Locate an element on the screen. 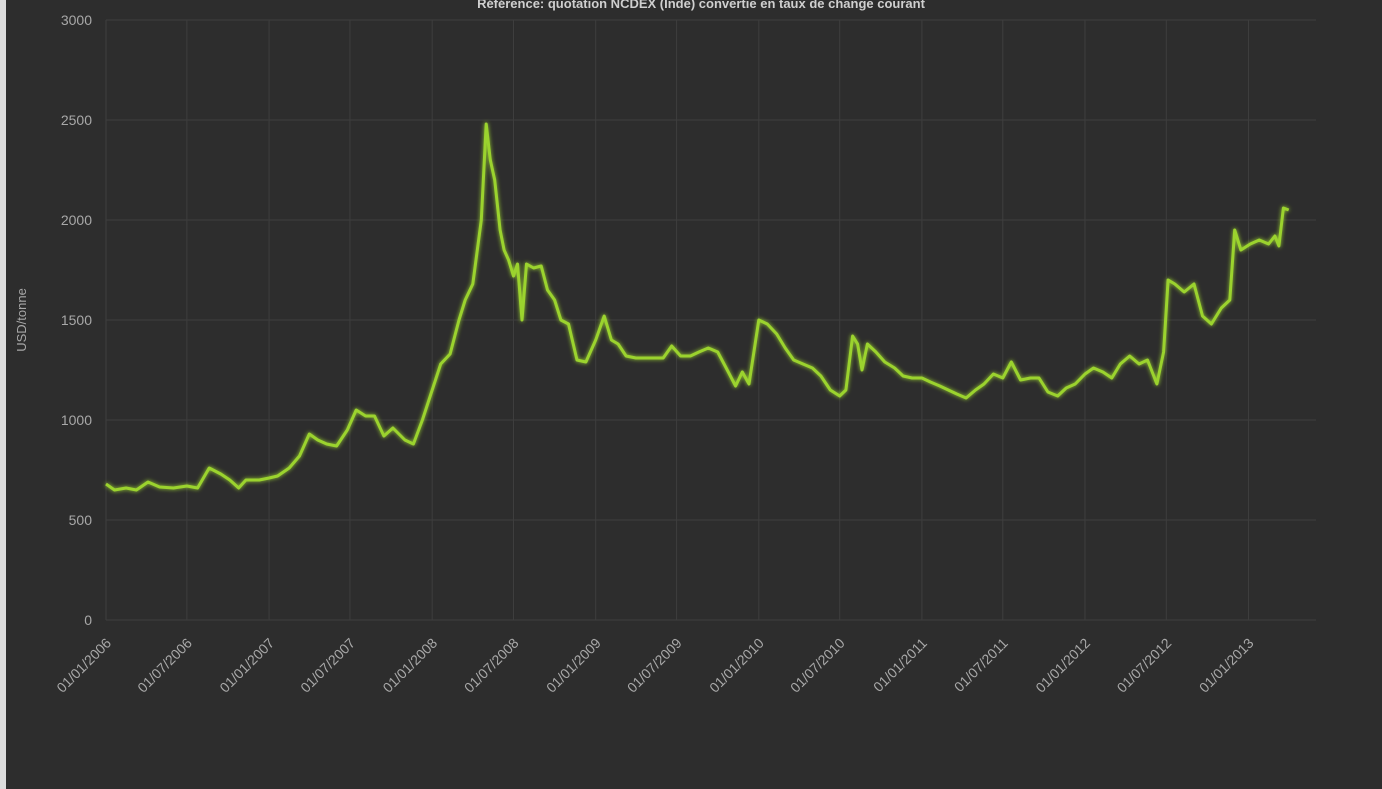  y-axis-ticks: 0 500 1000 1500 2000 2500 3000 is located at coordinates (76, 320).